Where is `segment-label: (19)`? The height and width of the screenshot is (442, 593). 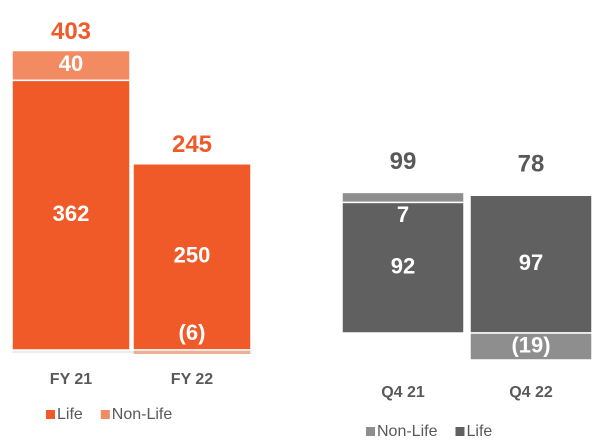 segment-label: (19) is located at coordinates (530, 344).